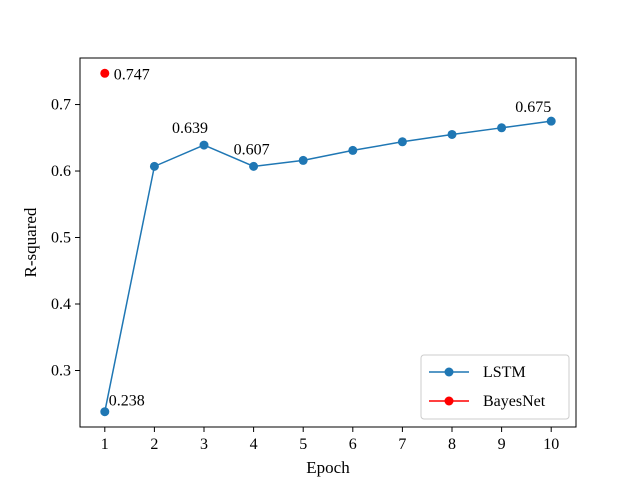 The width and height of the screenshot is (640, 480). I want to click on x-axis-label: Epoch, so click(328, 467).